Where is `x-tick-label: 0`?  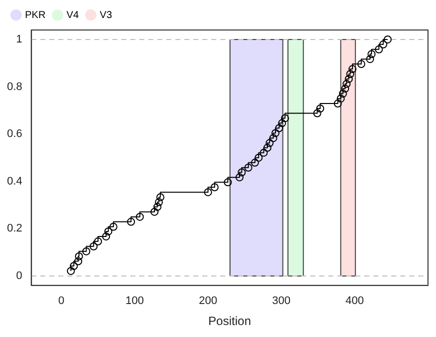 x-tick-label: 0 is located at coordinates (61, 301).